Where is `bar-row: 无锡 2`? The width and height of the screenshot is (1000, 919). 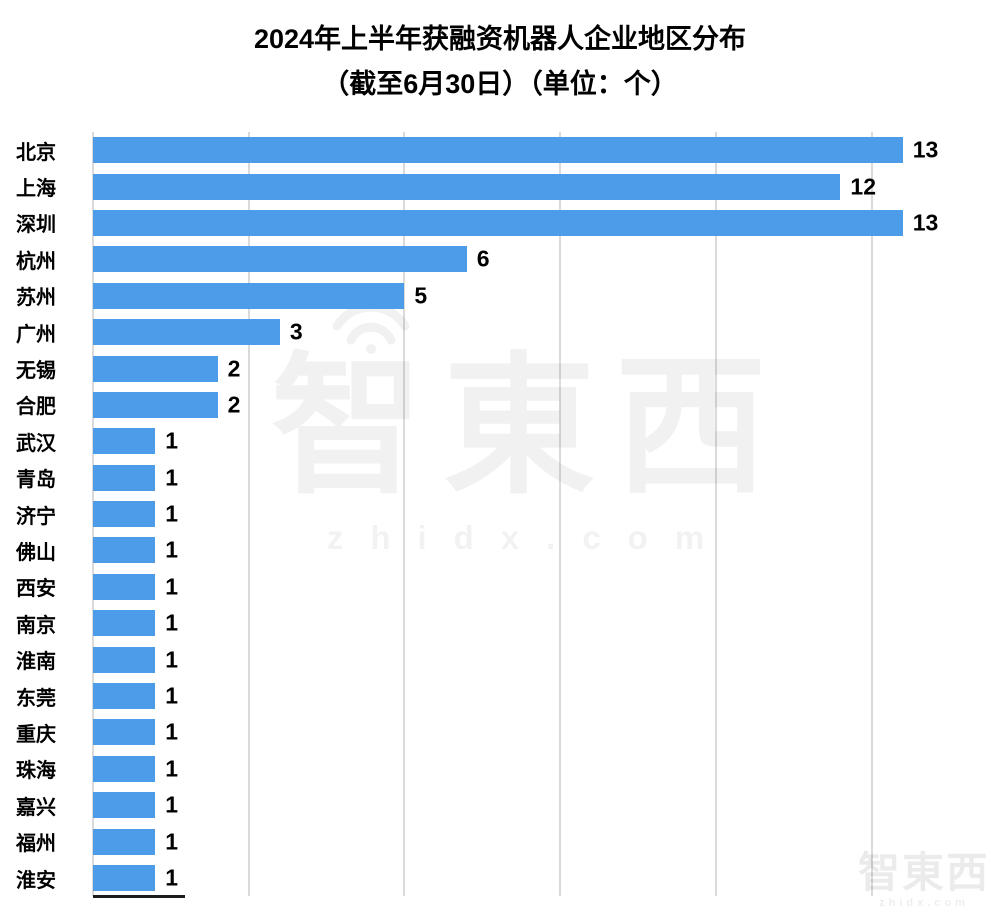
bar-row: 无锡 2 is located at coordinates (500, 368).